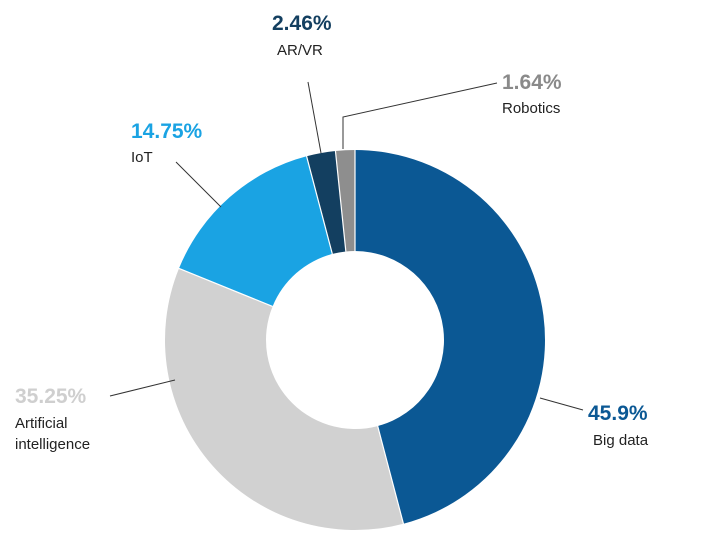 This screenshot has width=704, height=545. I want to click on slice-iot, so click(256, 231).